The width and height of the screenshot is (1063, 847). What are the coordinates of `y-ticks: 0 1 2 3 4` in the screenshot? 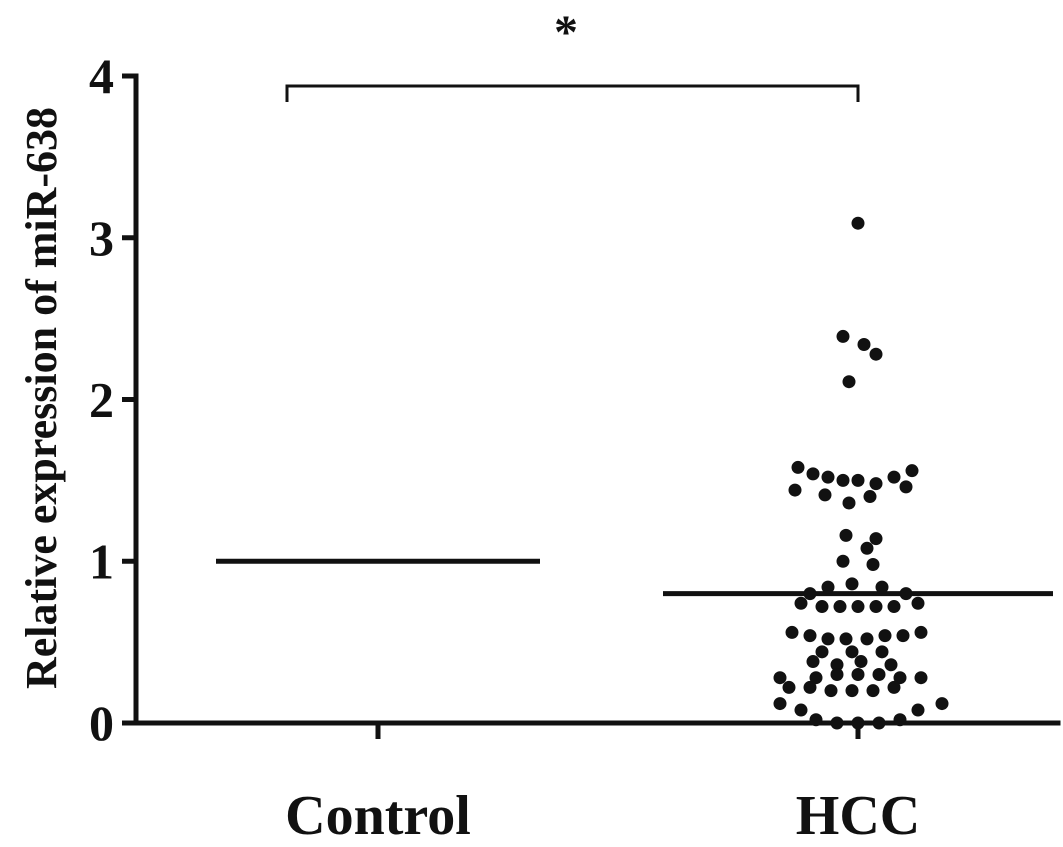 It's located at (112, 399).